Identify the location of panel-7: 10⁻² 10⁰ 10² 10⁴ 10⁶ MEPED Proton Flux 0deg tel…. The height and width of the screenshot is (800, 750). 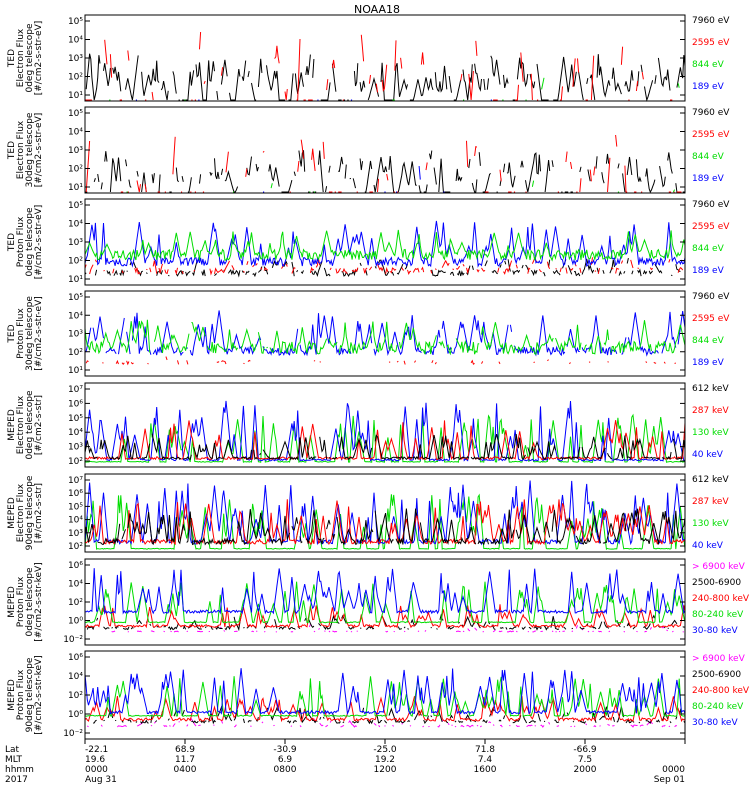
(378, 602).